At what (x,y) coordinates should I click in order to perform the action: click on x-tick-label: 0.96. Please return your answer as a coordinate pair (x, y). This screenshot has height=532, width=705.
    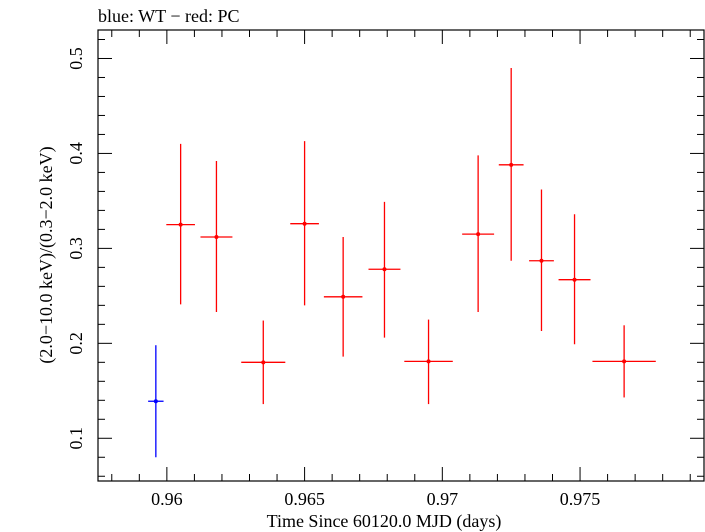
    Looking at the image, I should click on (167, 499).